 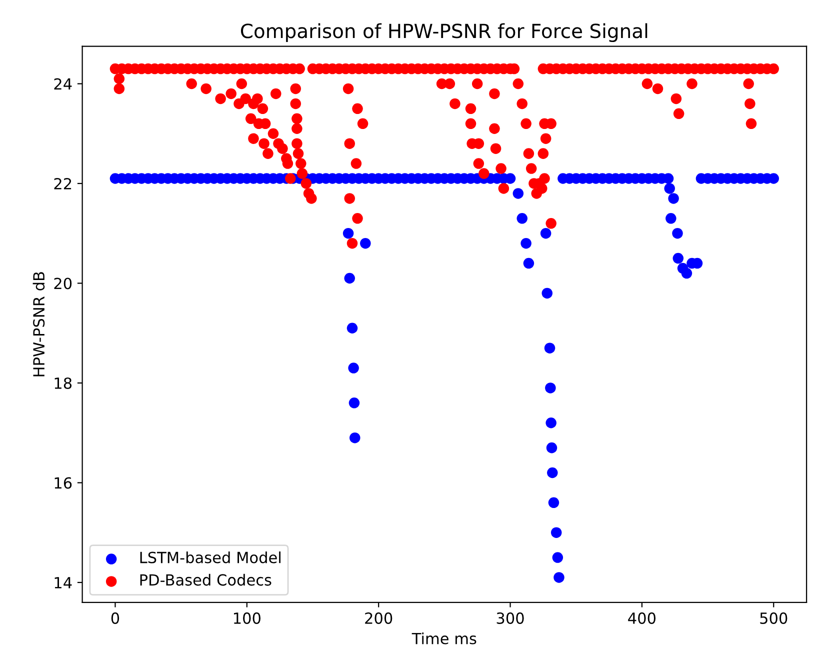 I want to click on y-tick-label: 18, so click(x=63, y=383).